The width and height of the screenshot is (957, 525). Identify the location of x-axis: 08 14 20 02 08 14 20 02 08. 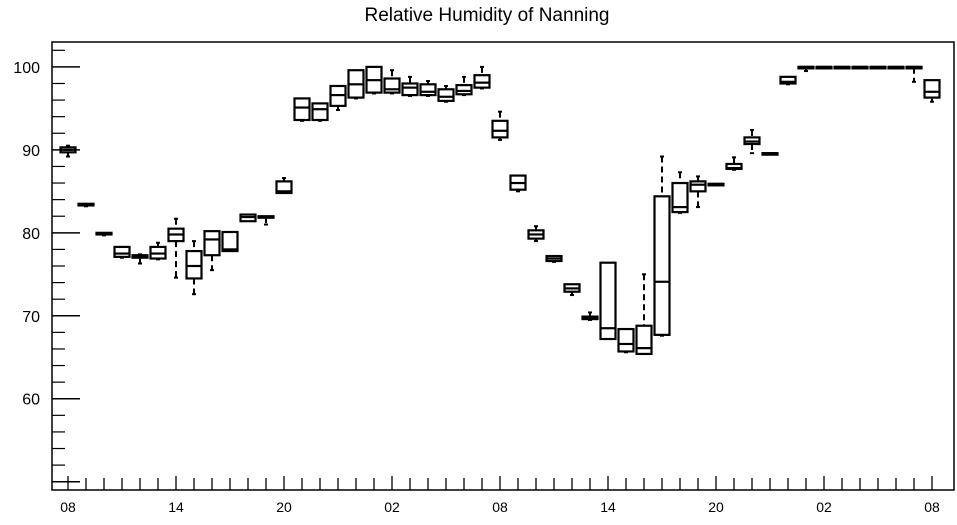
(500, 495).